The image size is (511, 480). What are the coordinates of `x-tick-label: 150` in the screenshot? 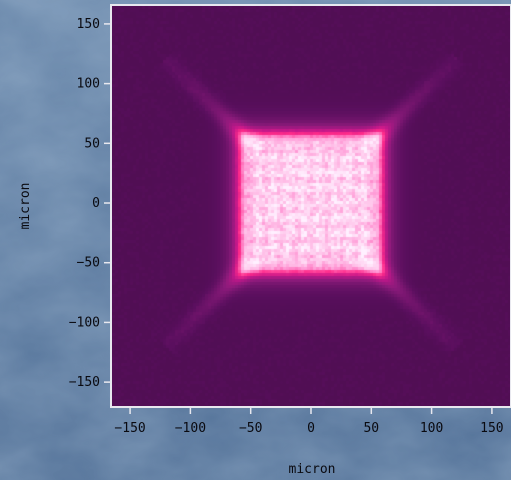 It's located at (491, 428).